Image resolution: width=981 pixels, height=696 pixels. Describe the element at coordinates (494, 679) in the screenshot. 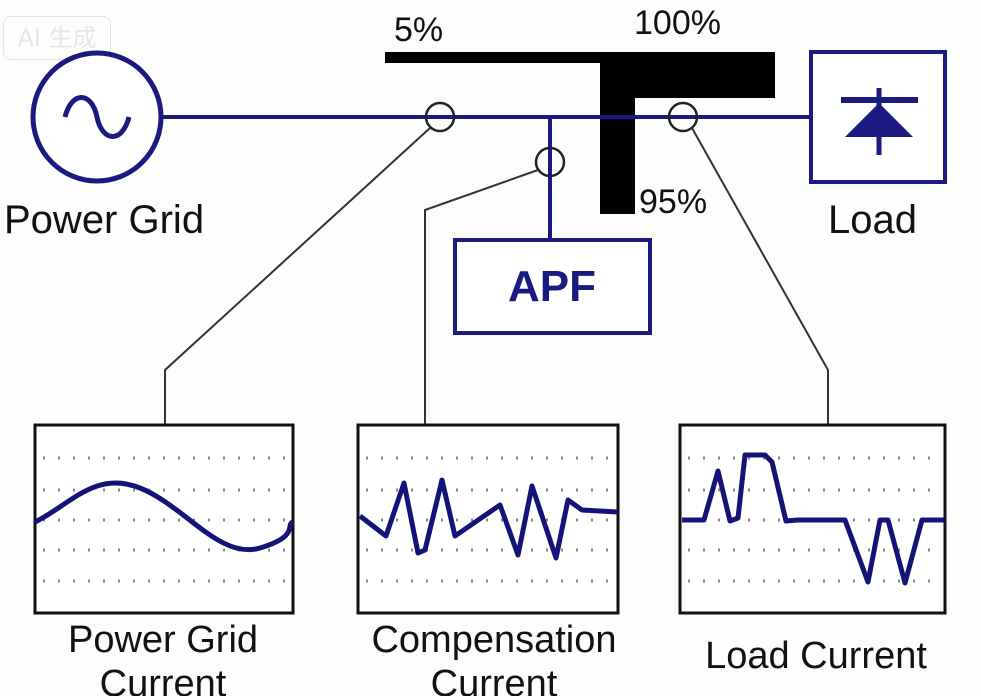

I see `compensation-current-title-2: Current` at that location.